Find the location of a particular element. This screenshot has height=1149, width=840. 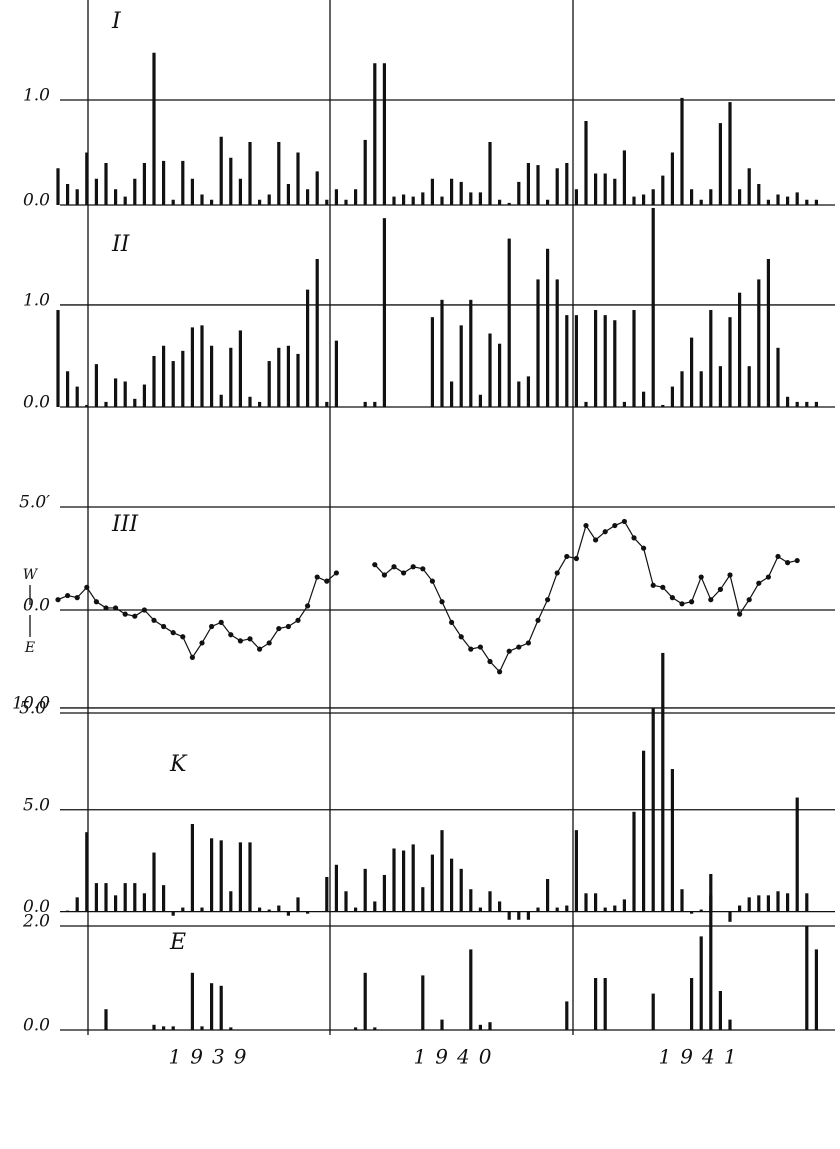

y-tick-label: 0.0 is located at coordinates (36, 907).